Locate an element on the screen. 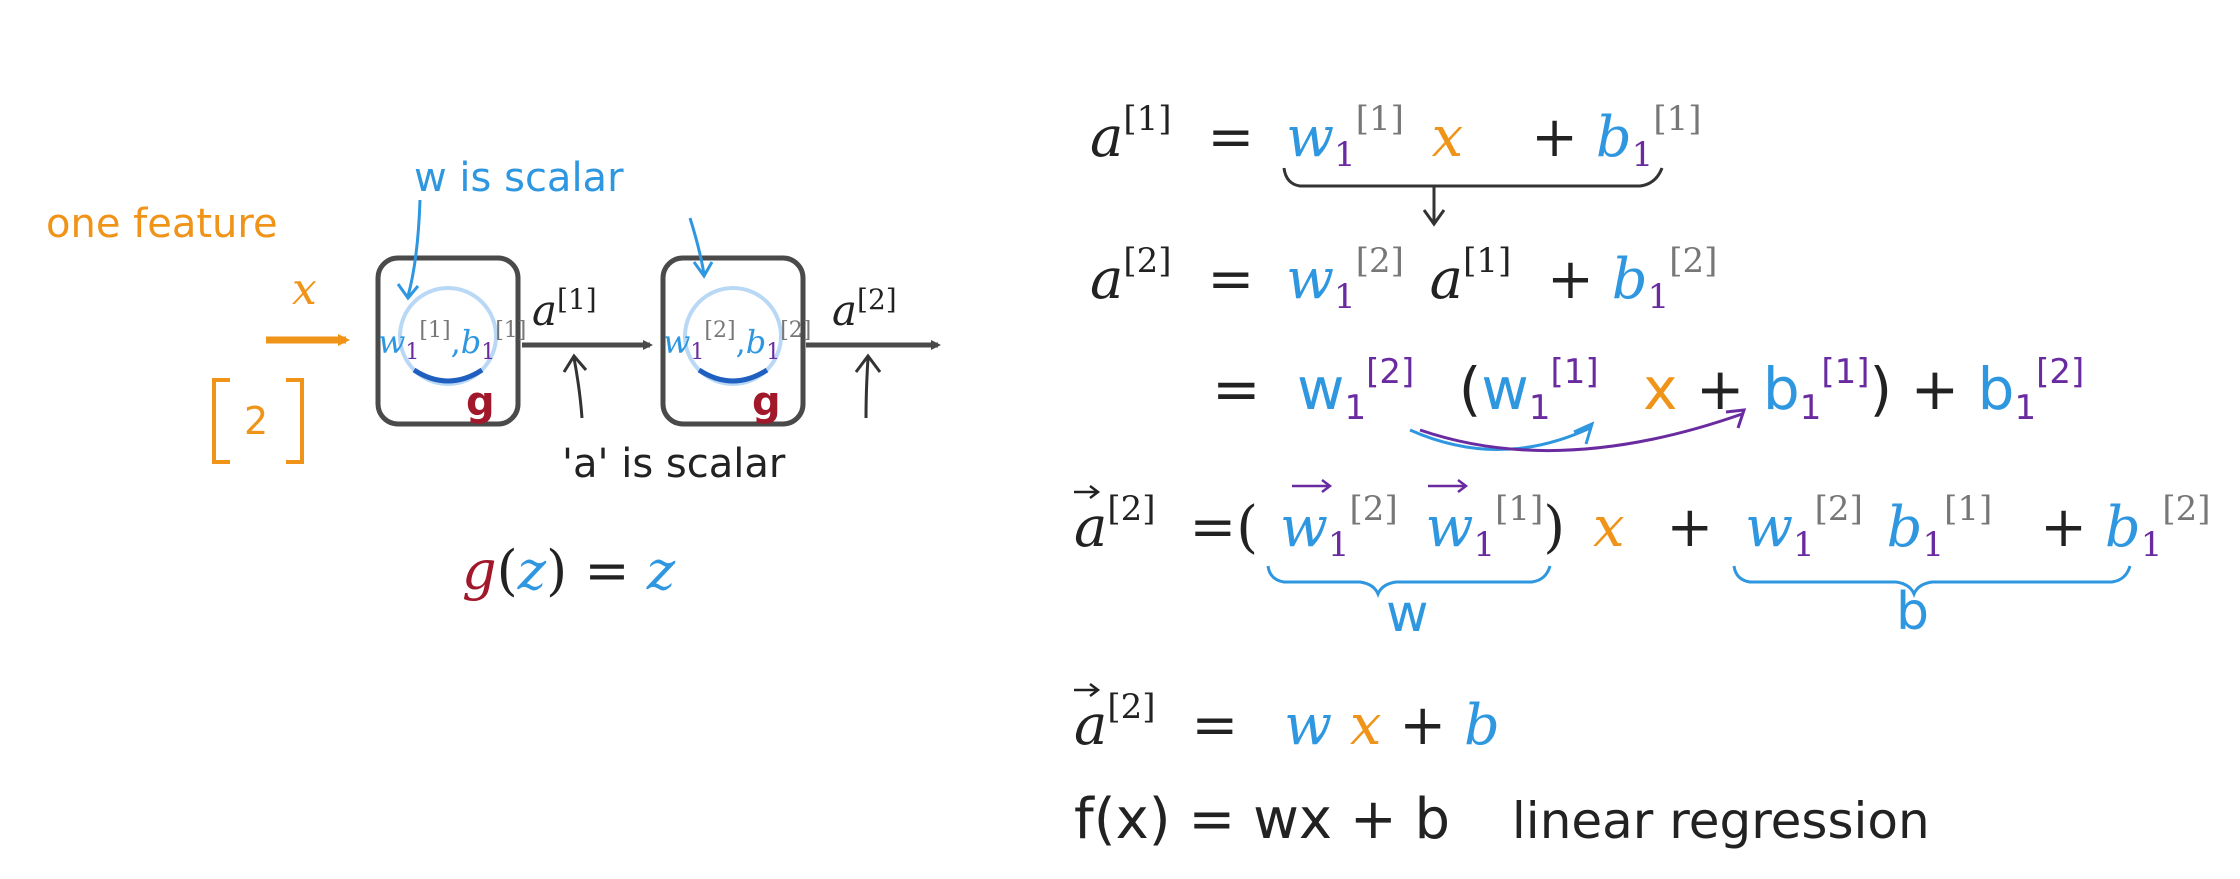  eq1-w-sup: [1] is located at coordinates (1379, 119).